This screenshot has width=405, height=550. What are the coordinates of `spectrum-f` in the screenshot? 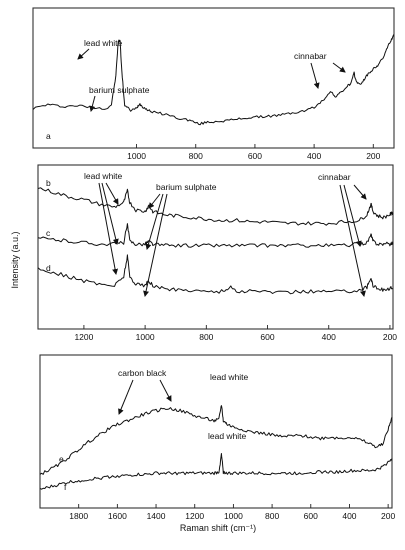 It's located at (216, 471).